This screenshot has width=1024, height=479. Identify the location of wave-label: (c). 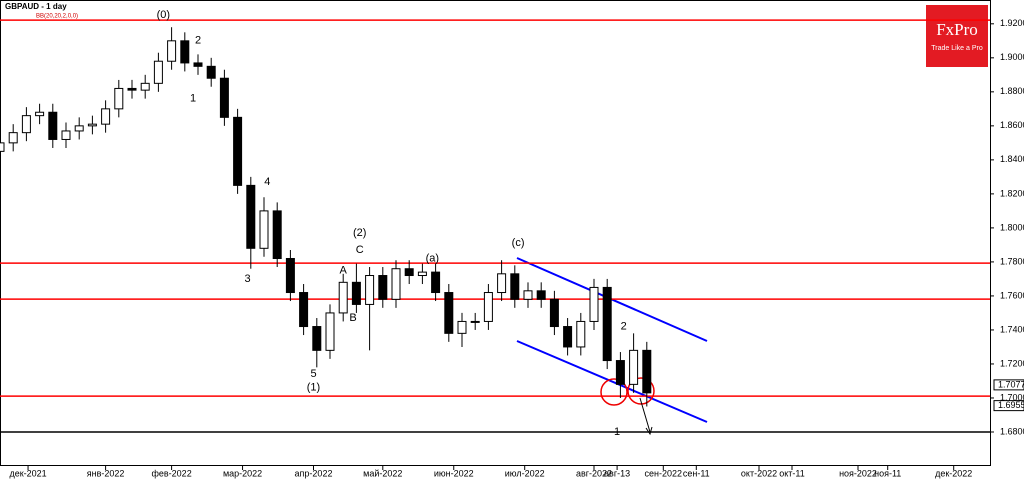
(518, 243).